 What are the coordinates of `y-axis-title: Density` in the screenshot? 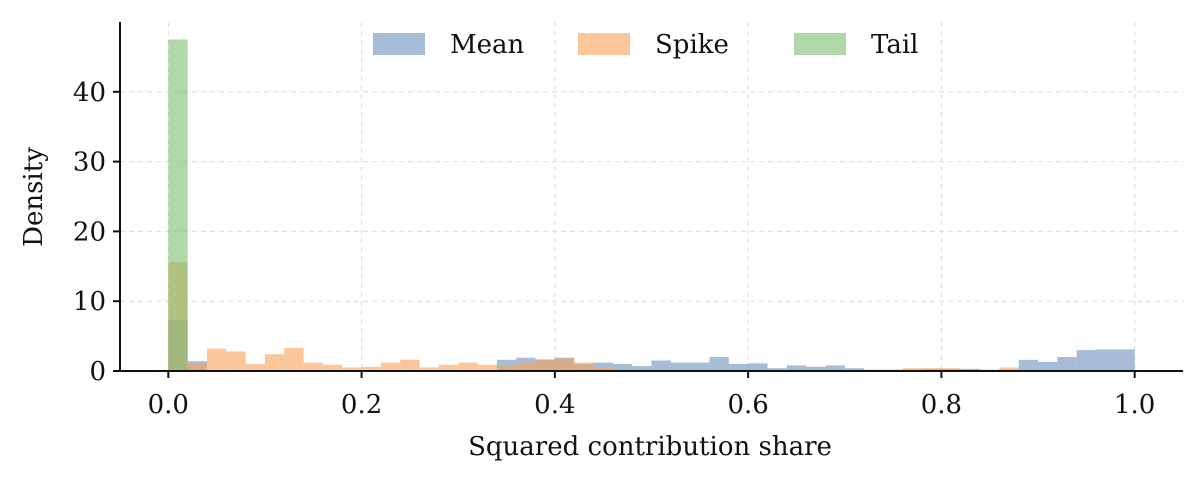 It's located at (34, 197).